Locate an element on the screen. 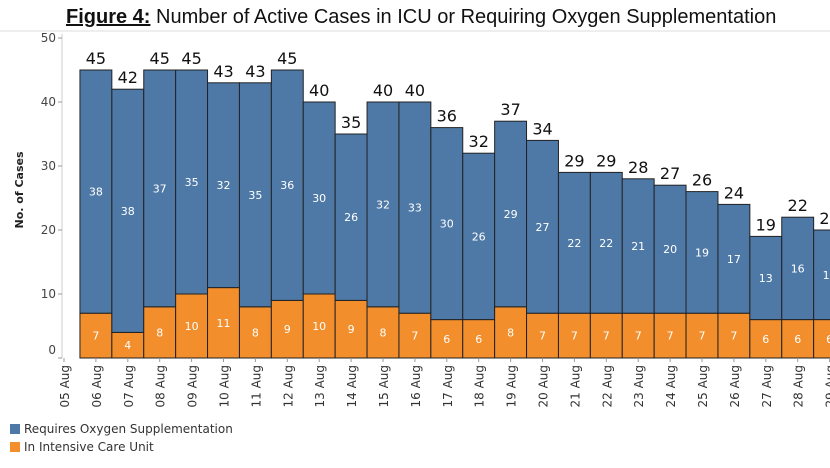  legend-swatch-icu is located at coordinates (15, 447).